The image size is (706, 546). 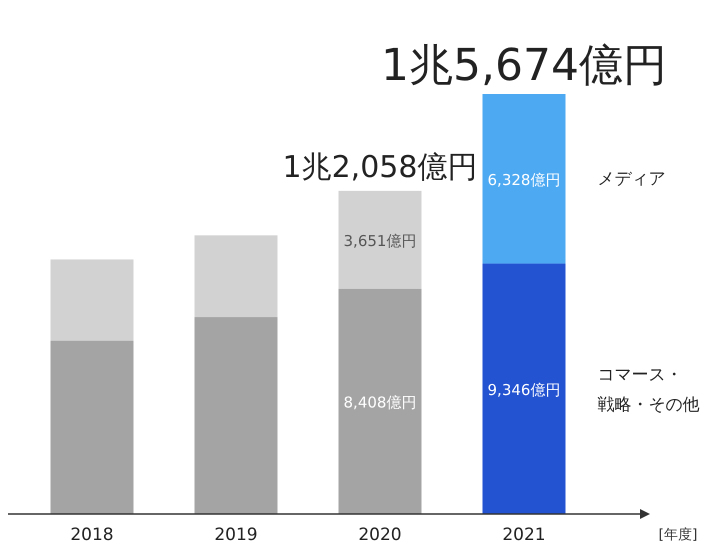 I want to click on x-tick-label: 2019, so click(x=236, y=535).